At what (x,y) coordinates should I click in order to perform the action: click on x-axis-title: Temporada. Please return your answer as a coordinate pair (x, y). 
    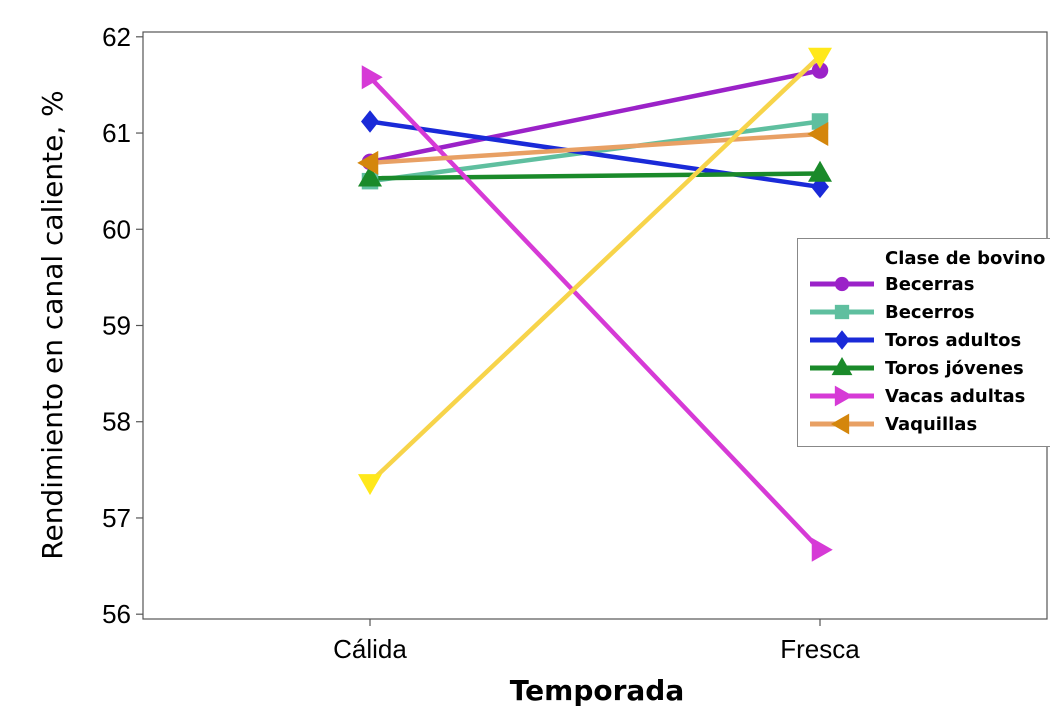
    Looking at the image, I should click on (597, 690).